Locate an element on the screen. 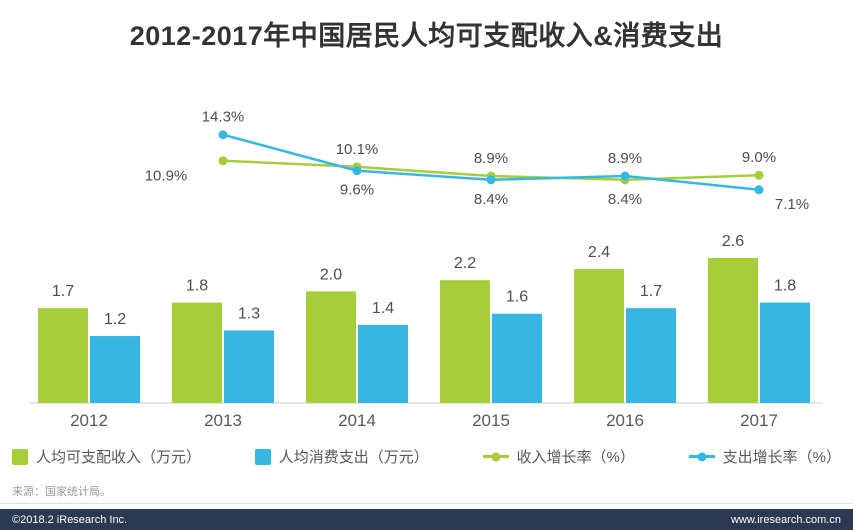  footer-separator-line is located at coordinates (426, 503).